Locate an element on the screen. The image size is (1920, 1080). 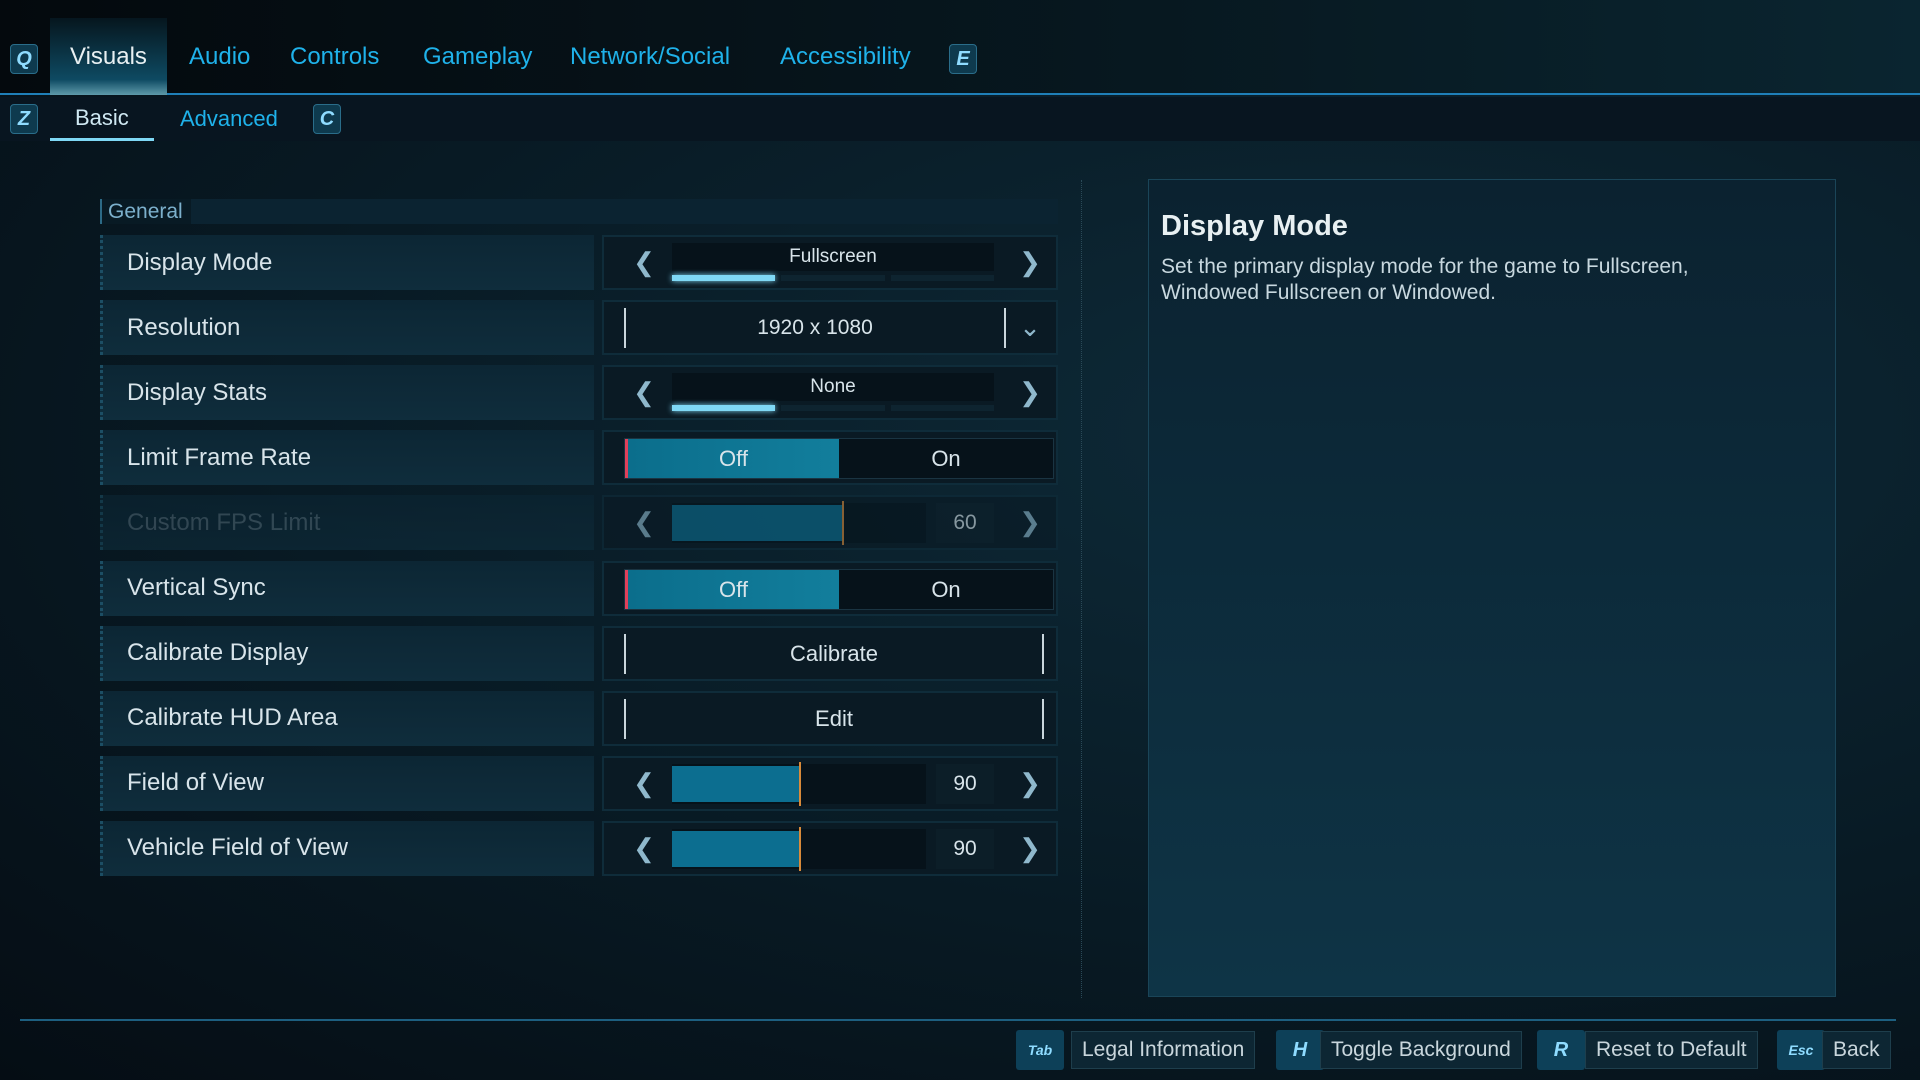
setting-label: Display Stats is located at coordinates (347, 393).